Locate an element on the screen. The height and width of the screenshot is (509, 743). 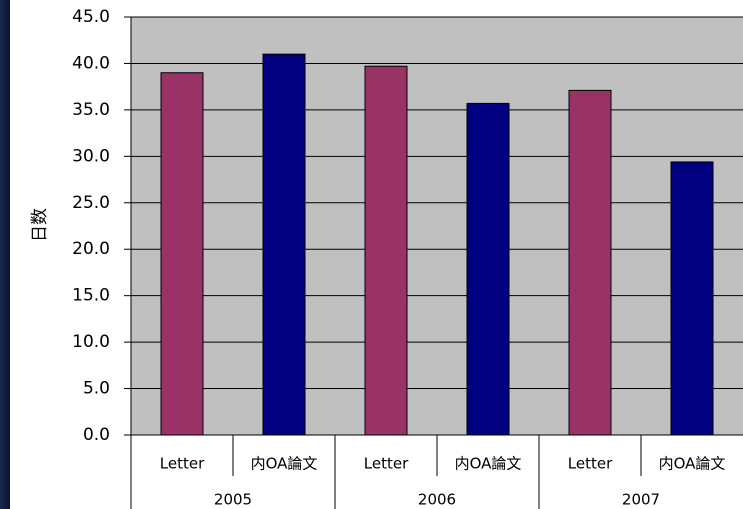
y-tick-label: 20.0 is located at coordinates (91, 249).